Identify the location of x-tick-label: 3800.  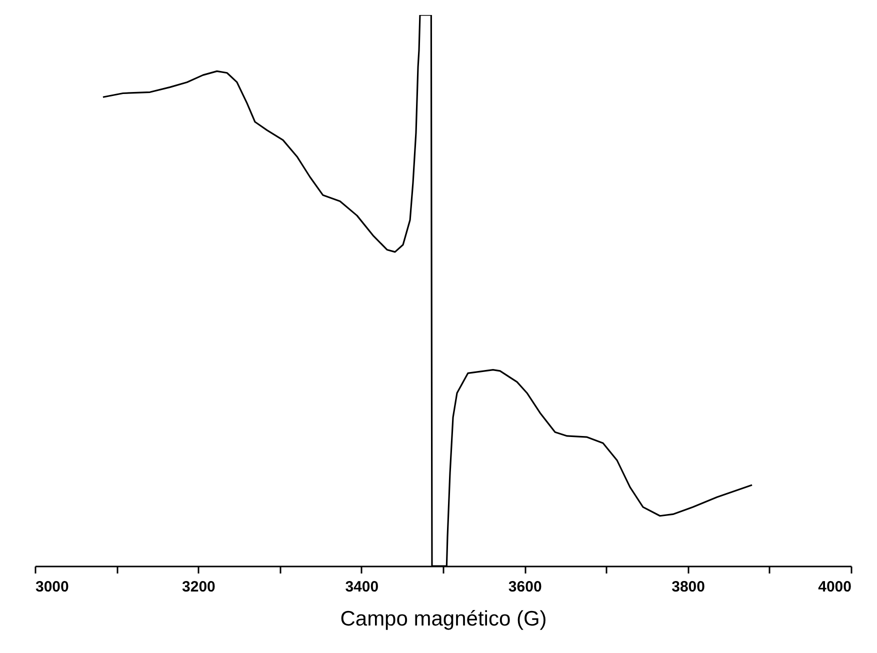
(688, 587).